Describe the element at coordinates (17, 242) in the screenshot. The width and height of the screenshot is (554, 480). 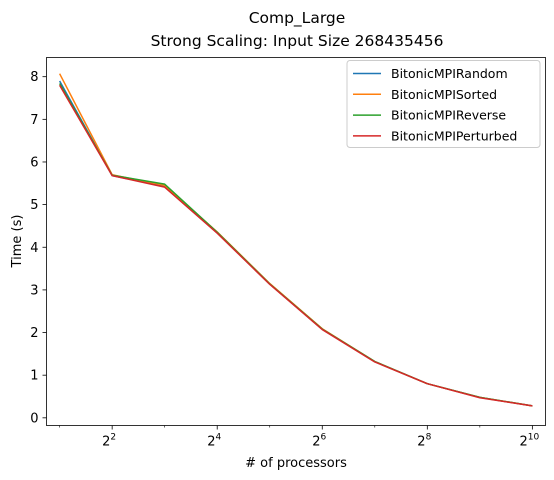
I see `y-axis-label: Time (s)` at that location.